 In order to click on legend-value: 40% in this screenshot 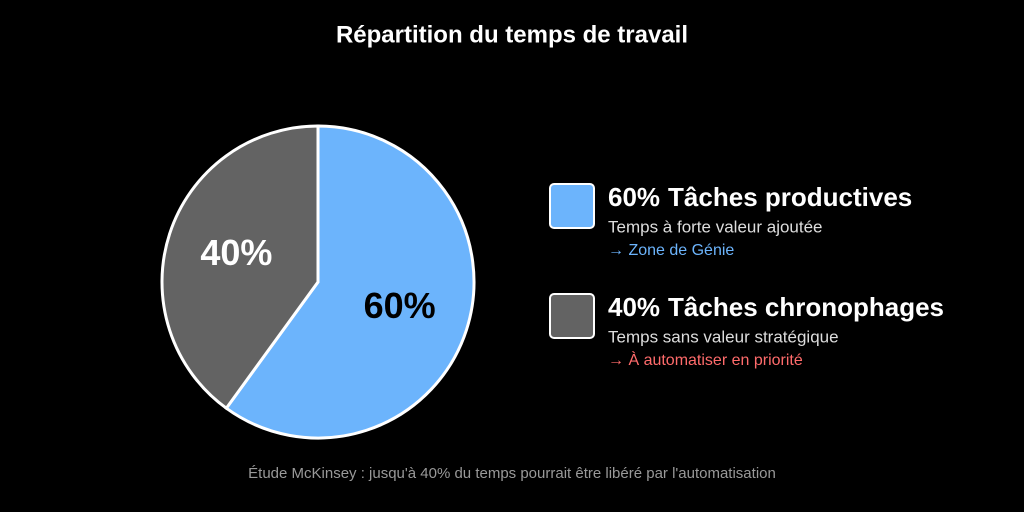, I will do `click(634, 307)`.